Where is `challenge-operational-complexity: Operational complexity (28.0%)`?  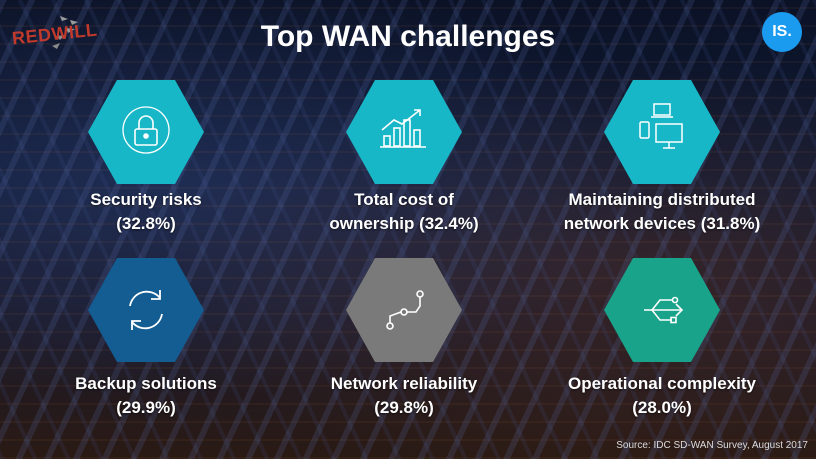 challenge-operational-complexity: Operational complexity (28.0%) is located at coordinates (662, 343).